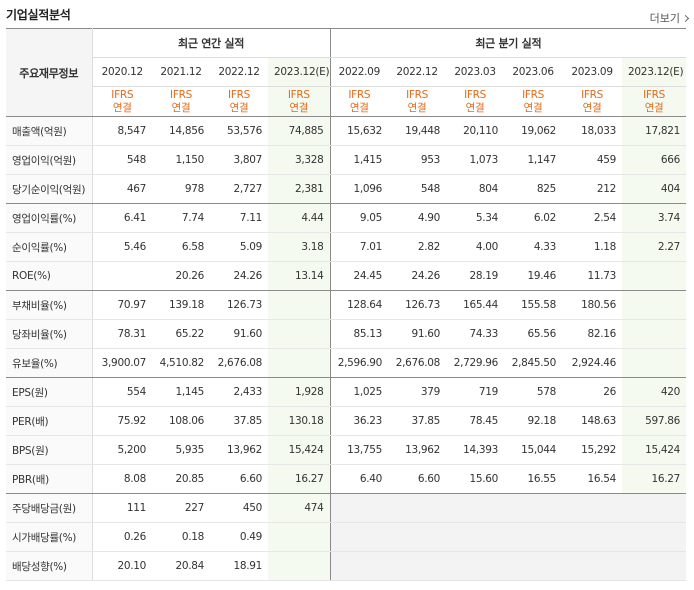 This screenshot has width=694, height=590. Describe the element at coordinates (239, 305) in the screenshot. I see `table-cell: 126.73` at that location.